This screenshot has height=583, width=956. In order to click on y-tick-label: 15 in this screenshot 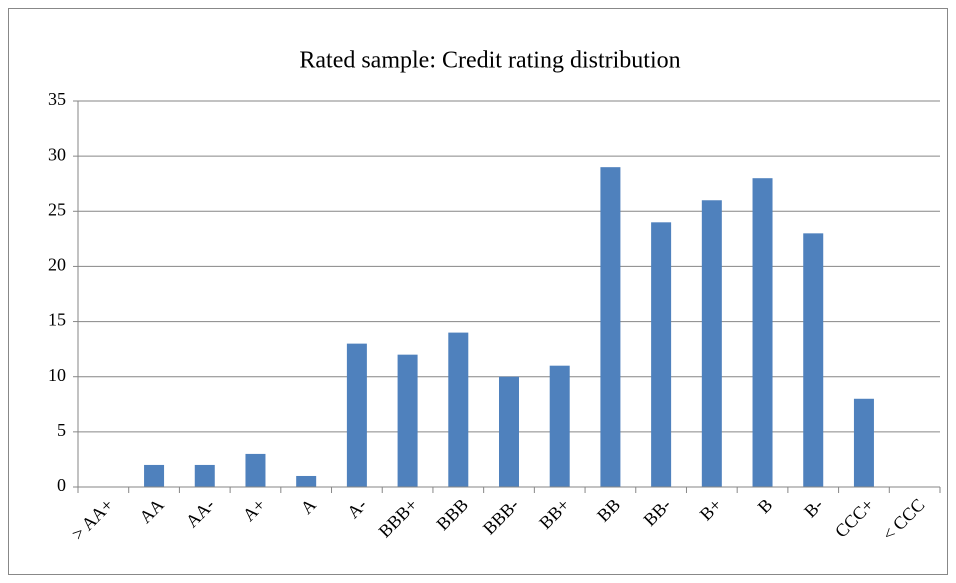, I will do `click(57, 320)`.